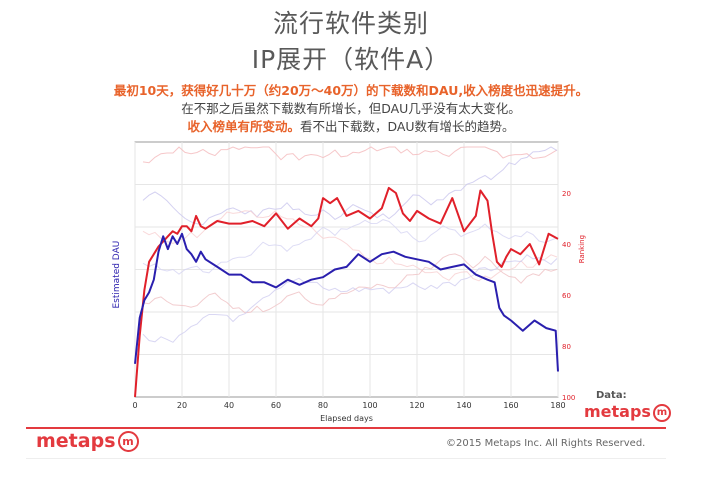 The width and height of the screenshot is (702, 481). Describe the element at coordinates (276, 405) in the screenshot. I see `x-tick-label: 60` at that location.